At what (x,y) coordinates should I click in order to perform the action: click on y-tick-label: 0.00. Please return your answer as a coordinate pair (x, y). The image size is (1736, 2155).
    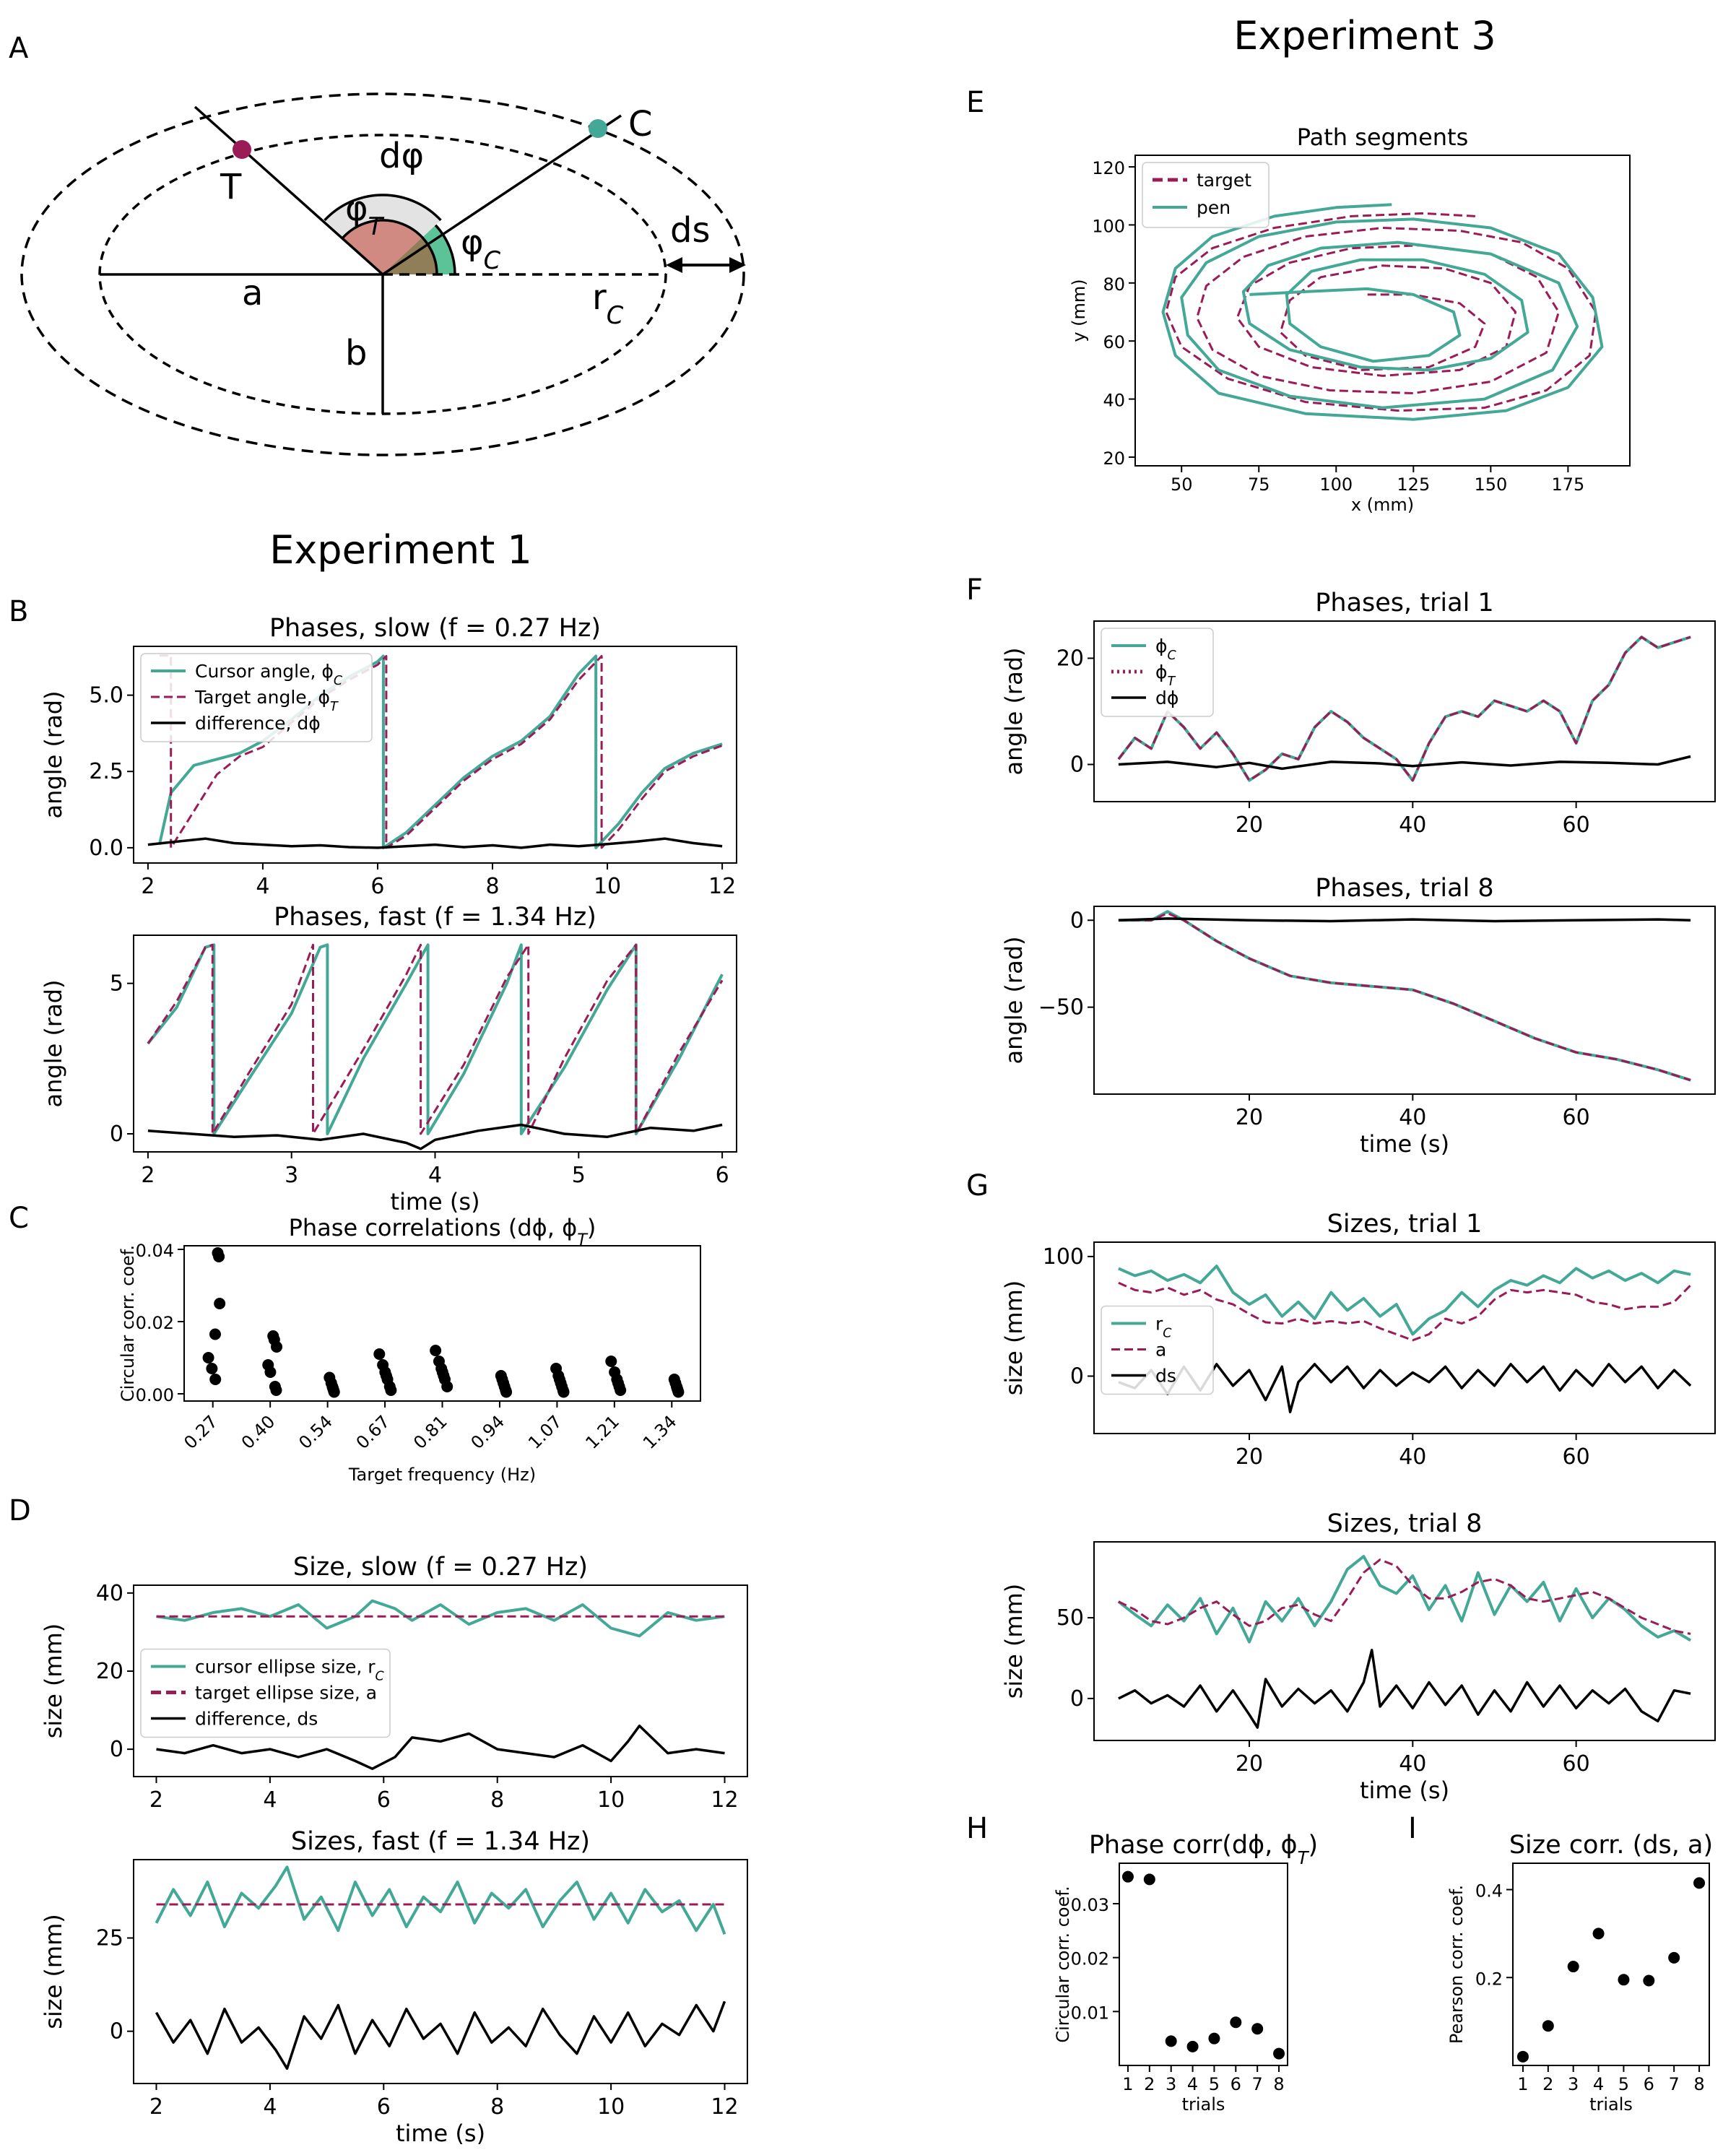
    Looking at the image, I should click on (155, 1395).